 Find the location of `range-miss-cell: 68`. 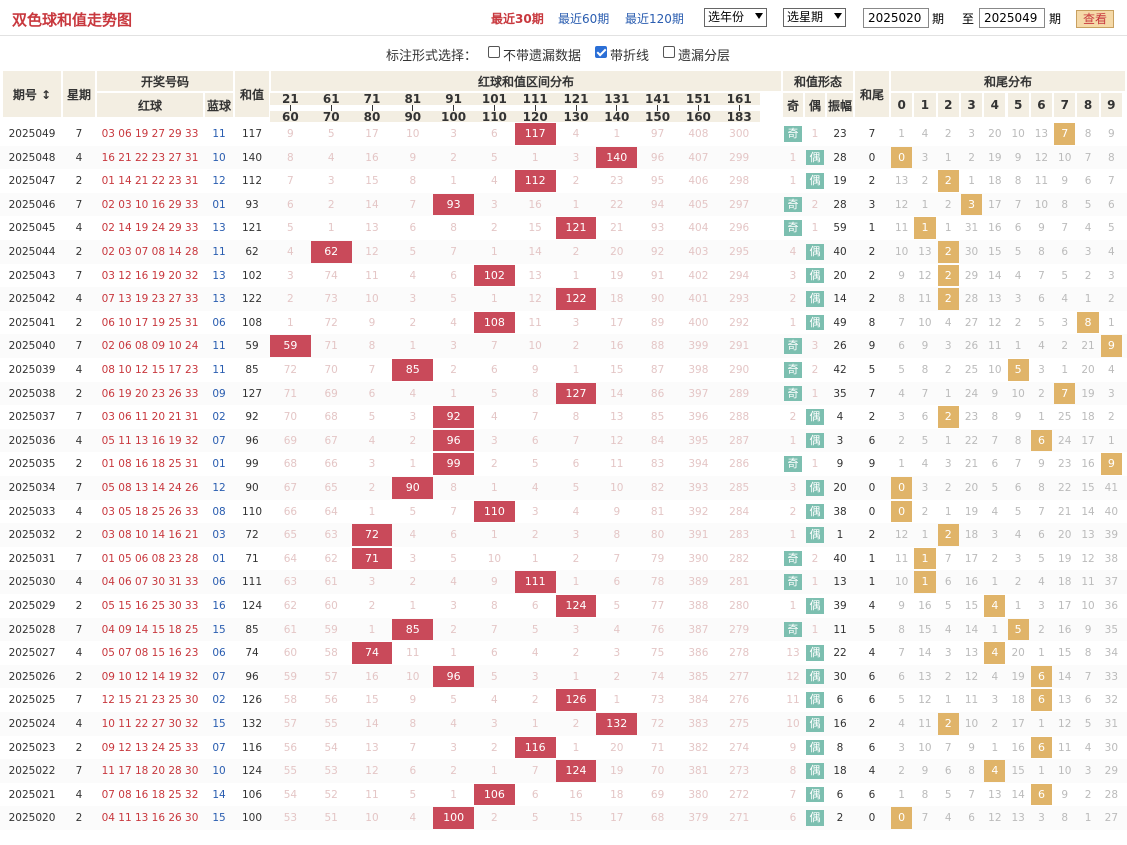

range-miss-cell: 68 is located at coordinates (657, 818).